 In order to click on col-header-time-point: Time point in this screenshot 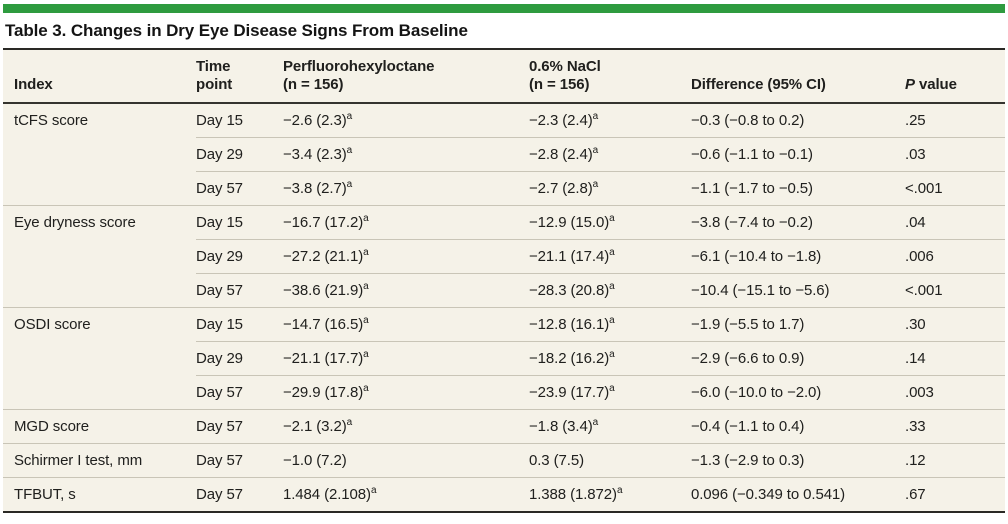, I will do `click(239, 76)`.